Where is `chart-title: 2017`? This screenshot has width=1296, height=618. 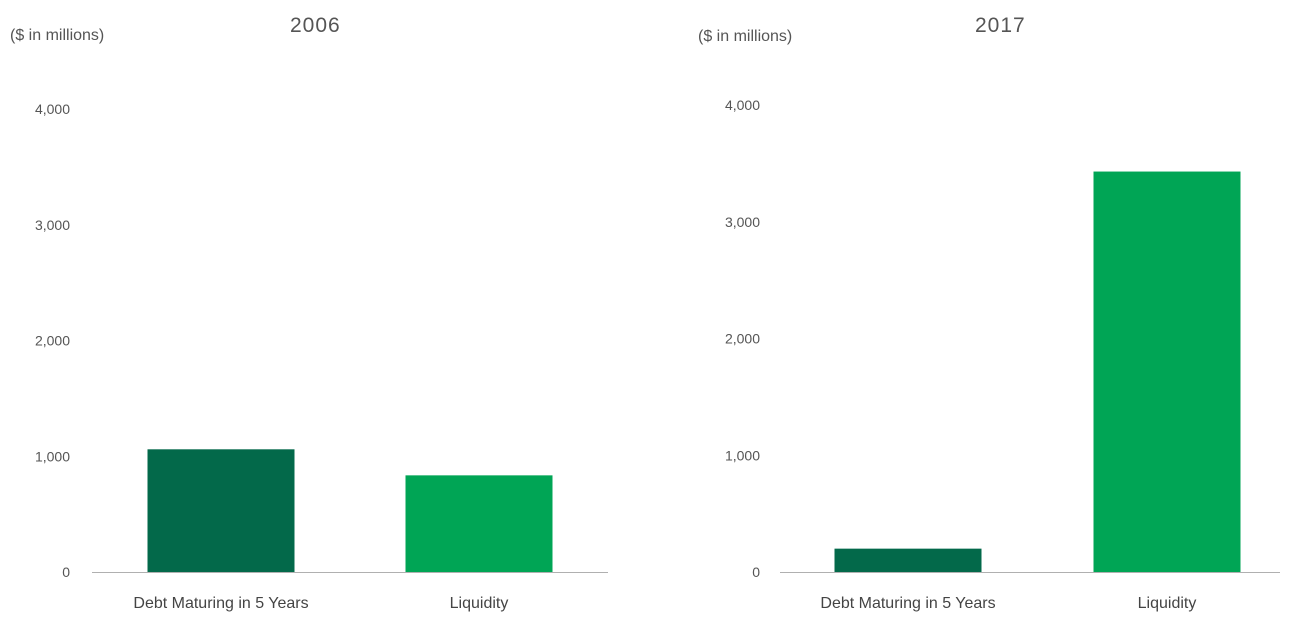
chart-title: 2017 is located at coordinates (1000, 25).